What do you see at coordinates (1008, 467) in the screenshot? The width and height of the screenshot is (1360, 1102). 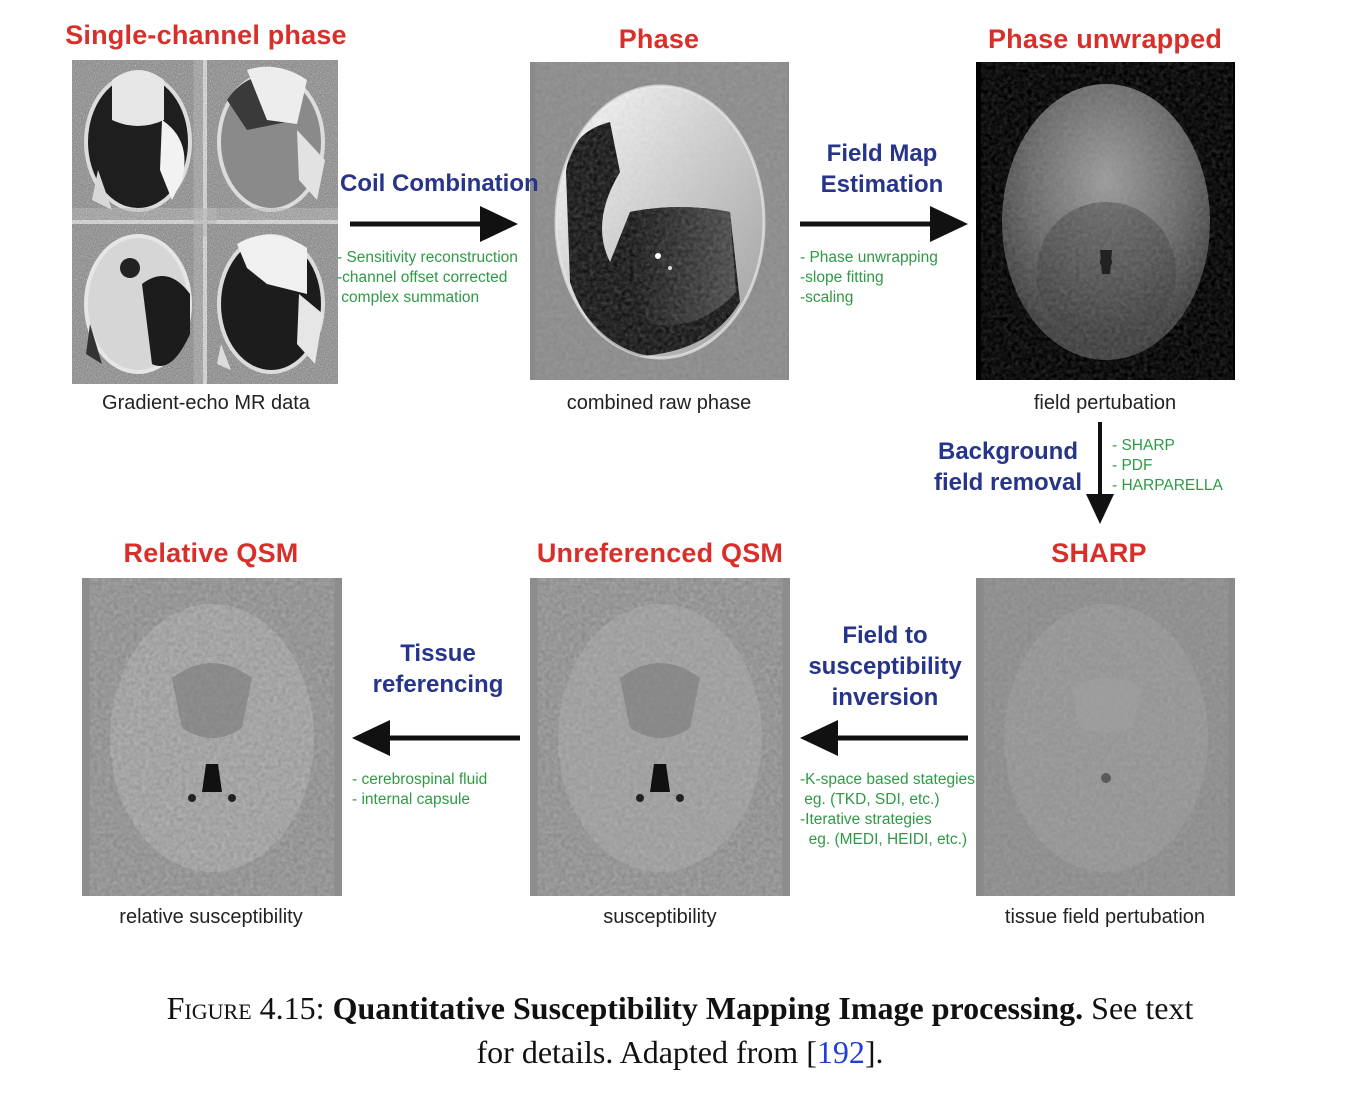 I see `background-field-removal-label: Background field removal` at bounding box center [1008, 467].